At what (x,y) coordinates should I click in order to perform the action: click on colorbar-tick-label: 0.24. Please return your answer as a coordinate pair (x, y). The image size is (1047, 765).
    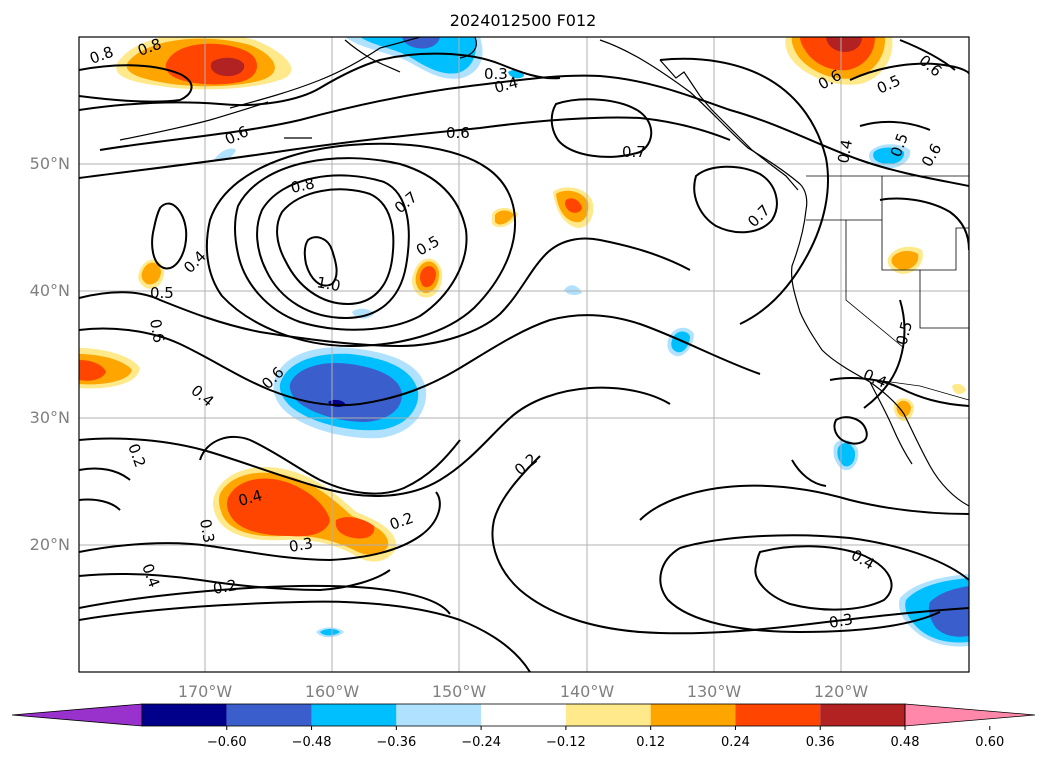
    Looking at the image, I should click on (735, 742).